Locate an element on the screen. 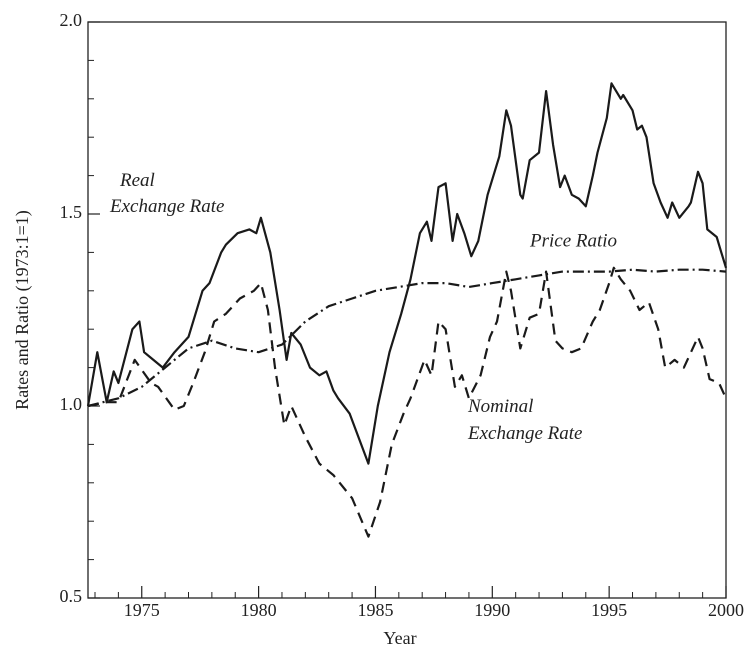 This screenshot has height=652, width=751. y-axis-label: Rates and Ratio (1973:1=1) is located at coordinates (22, 310).